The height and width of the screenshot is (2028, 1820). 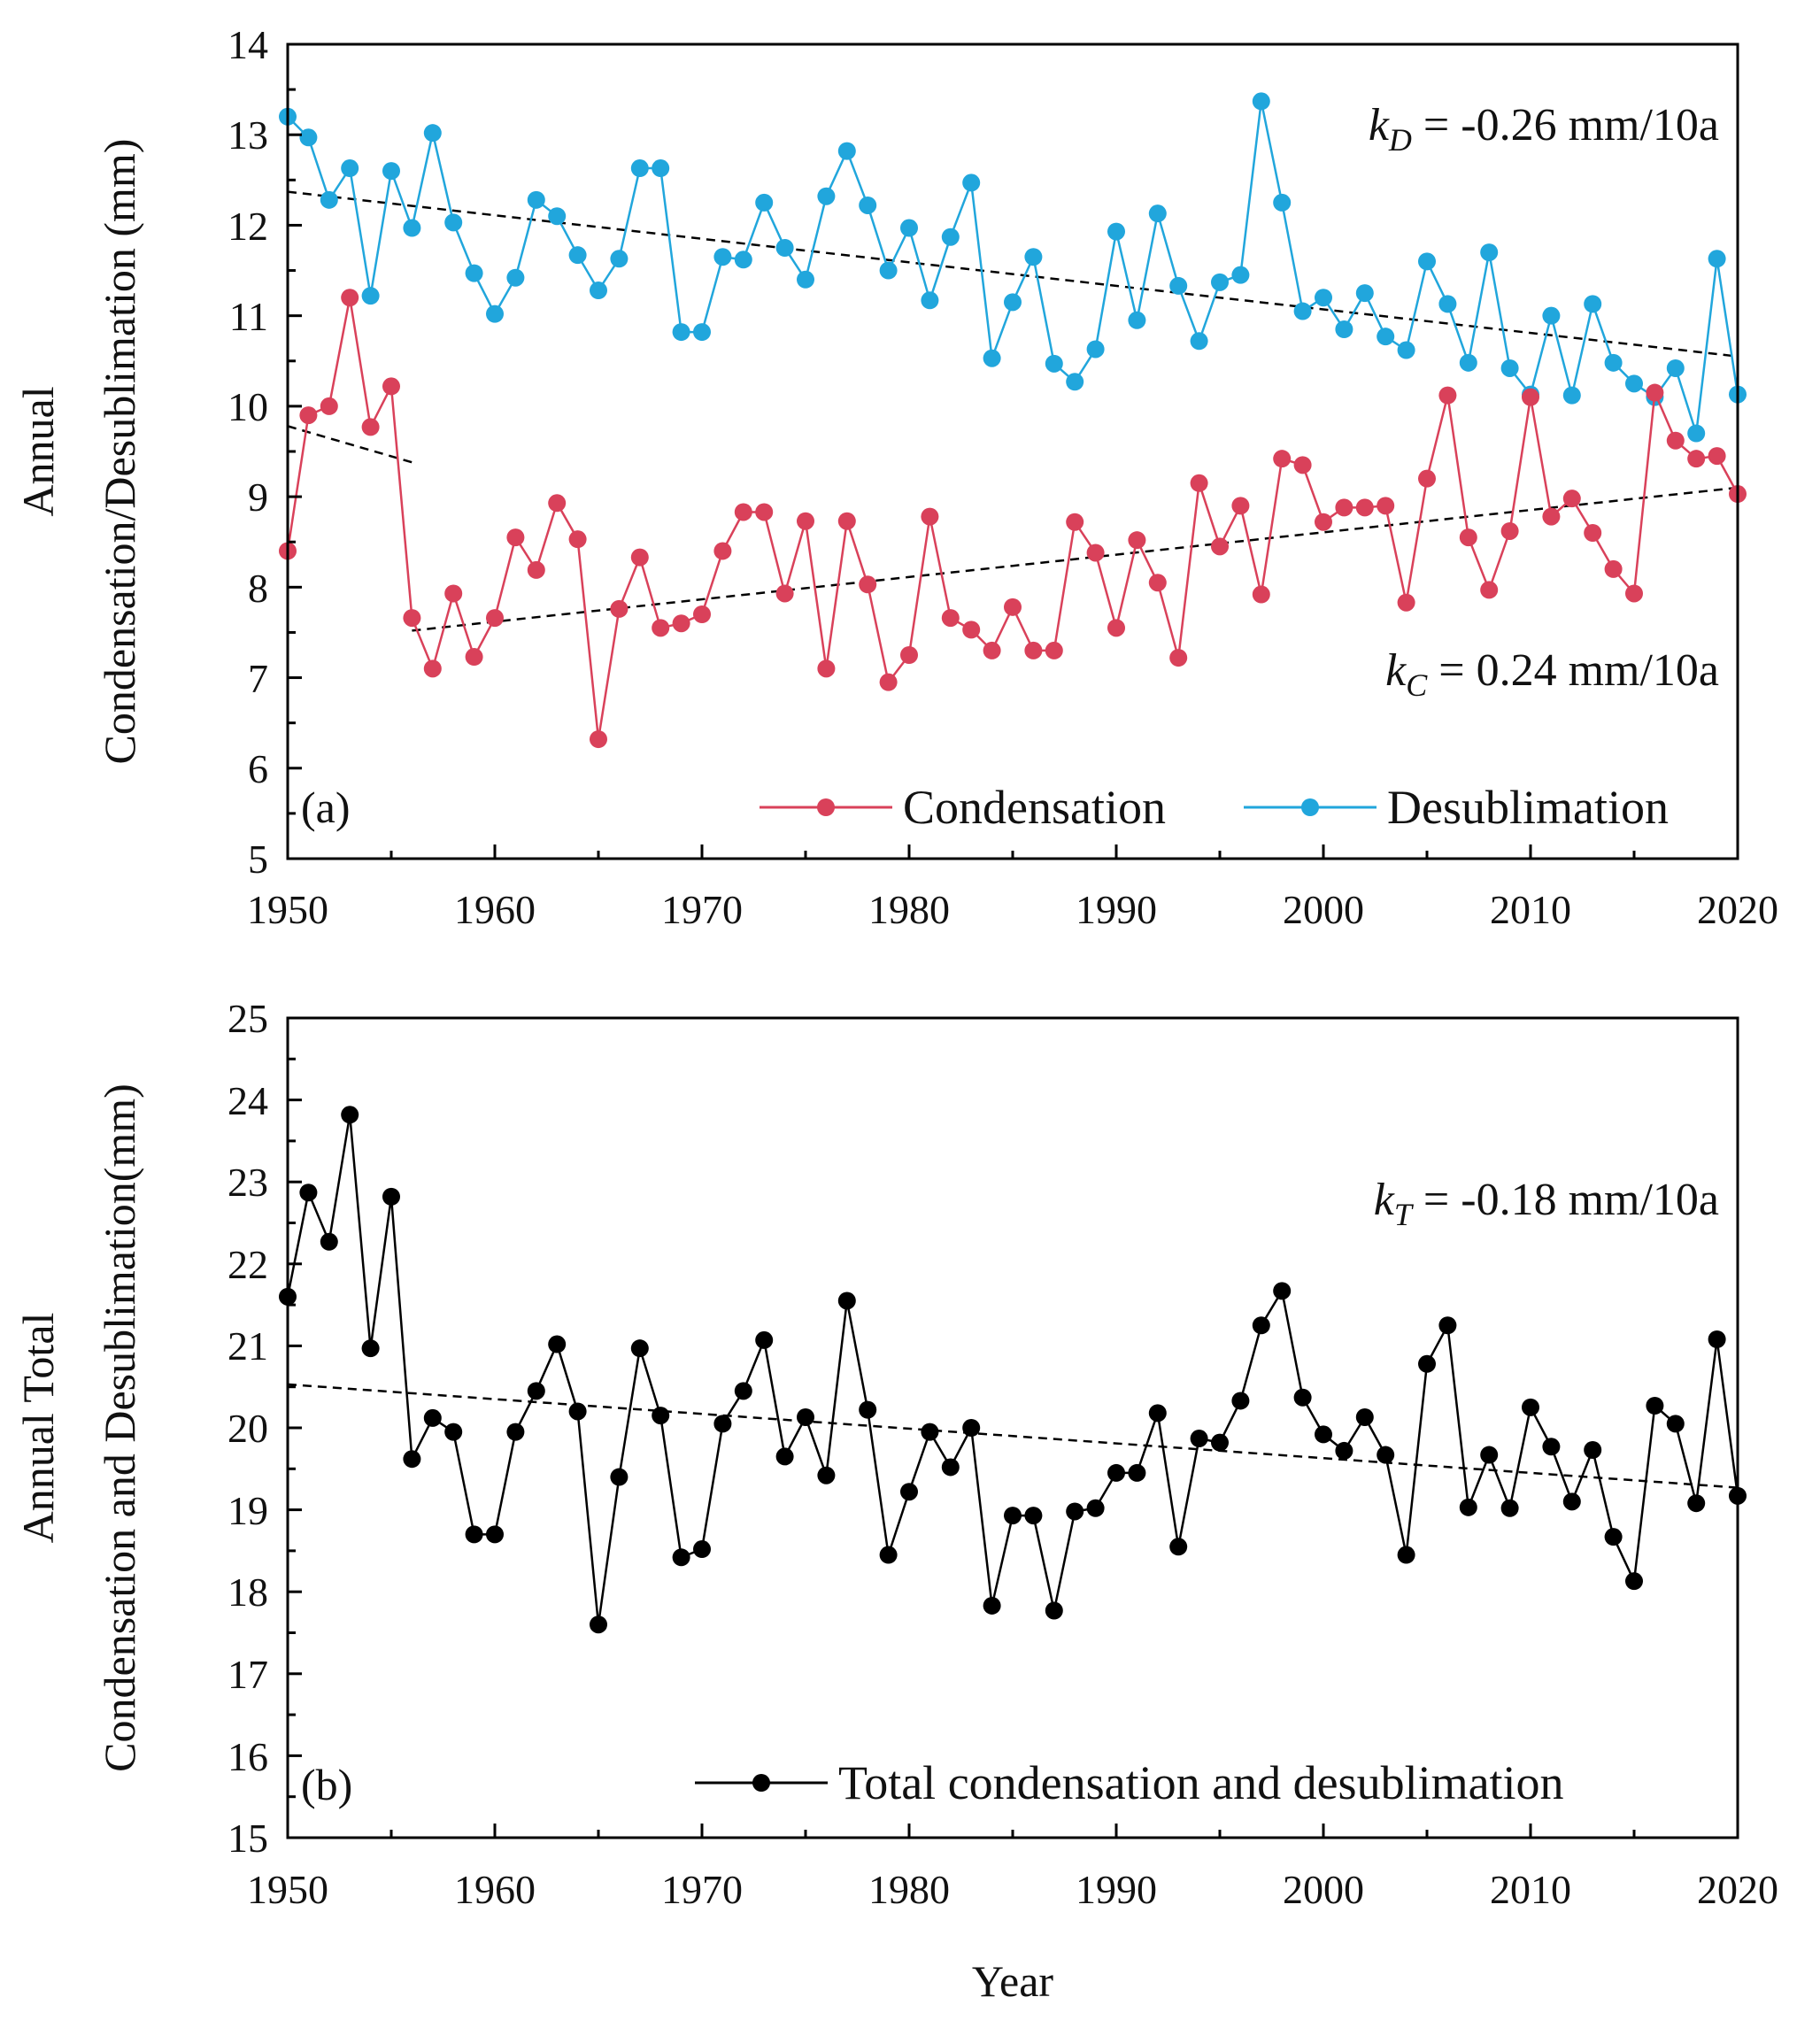 I want to click on panel-a-label: (a), so click(x=326, y=807).